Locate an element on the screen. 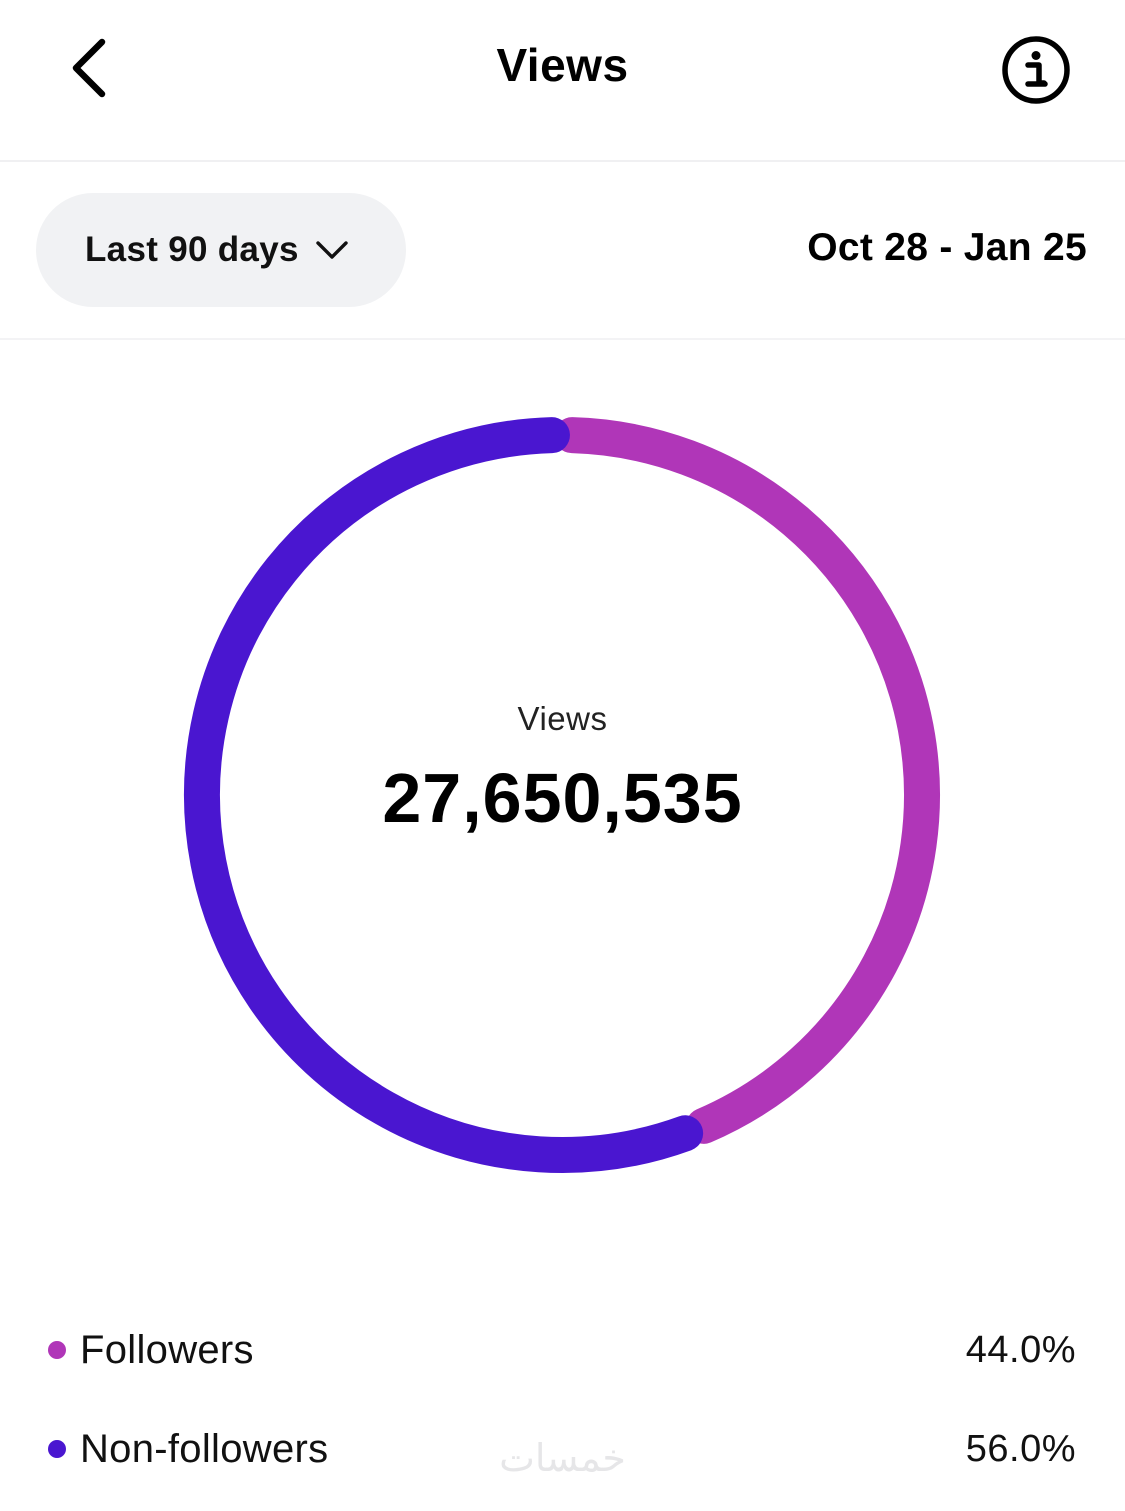 The height and width of the screenshot is (1511, 1125). back-button is located at coordinates (90, 68).